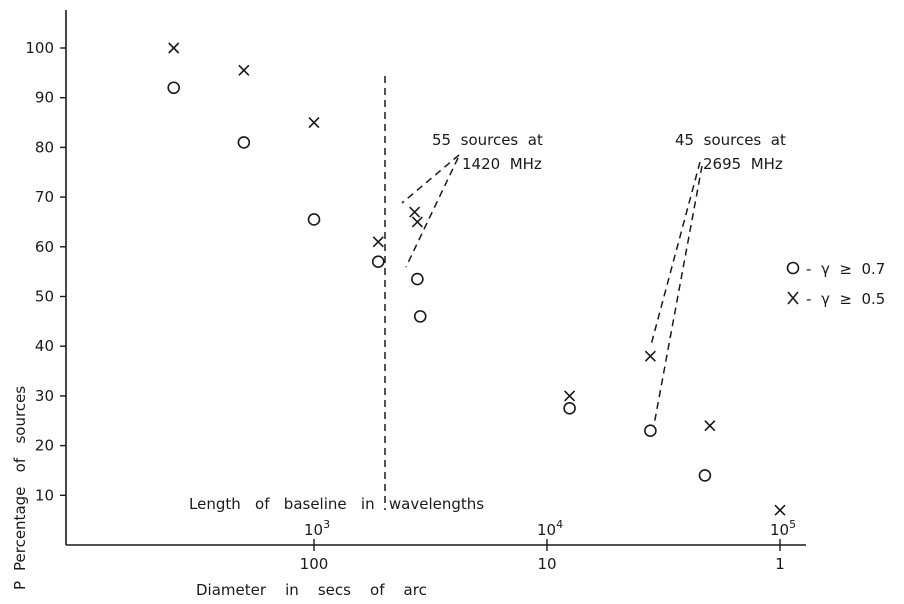 The width and height of the screenshot is (904, 604). What do you see at coordinates (20, 585) in the screenshot?
I see `y-axis-letter: P` at bounding box center [20, 585].